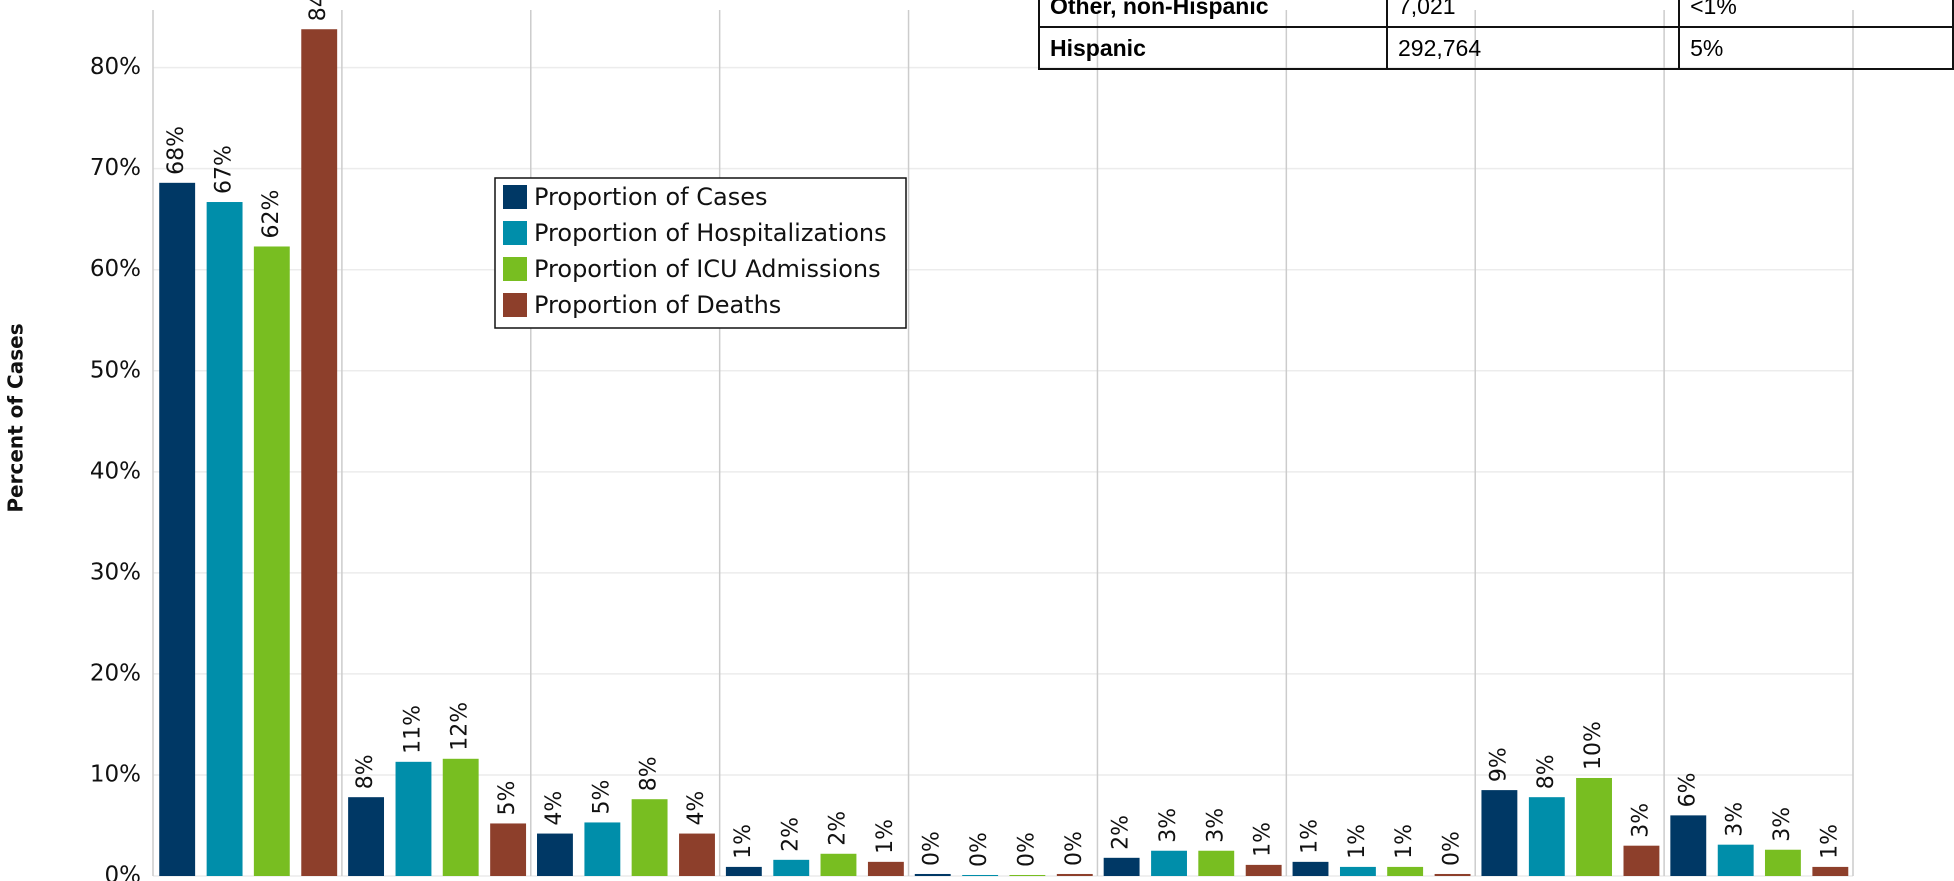 The image size is (1954, 881). I want to click on y-tick-label: 30%, so click(115, 572).